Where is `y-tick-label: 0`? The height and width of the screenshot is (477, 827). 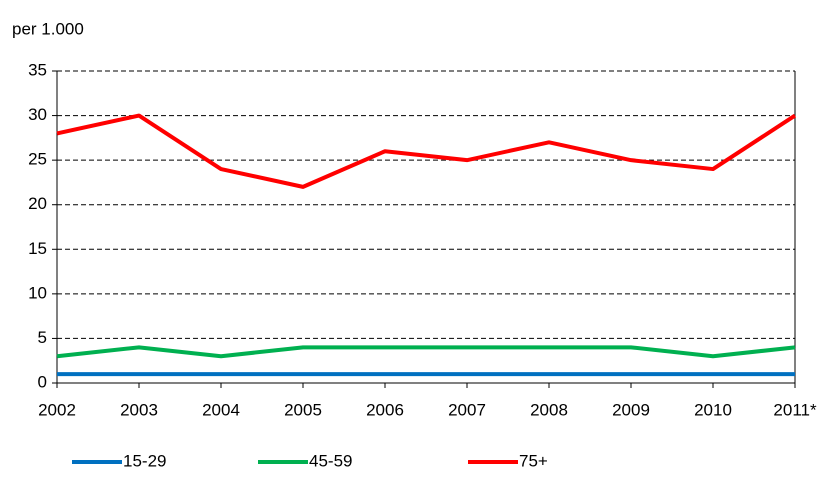 y-tick-label: 0 is located at coordinates (42, 381).